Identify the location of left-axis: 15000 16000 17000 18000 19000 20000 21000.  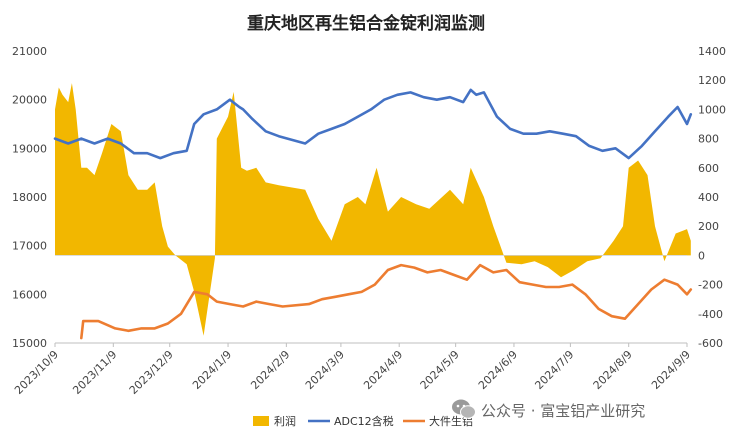
(29, 197).